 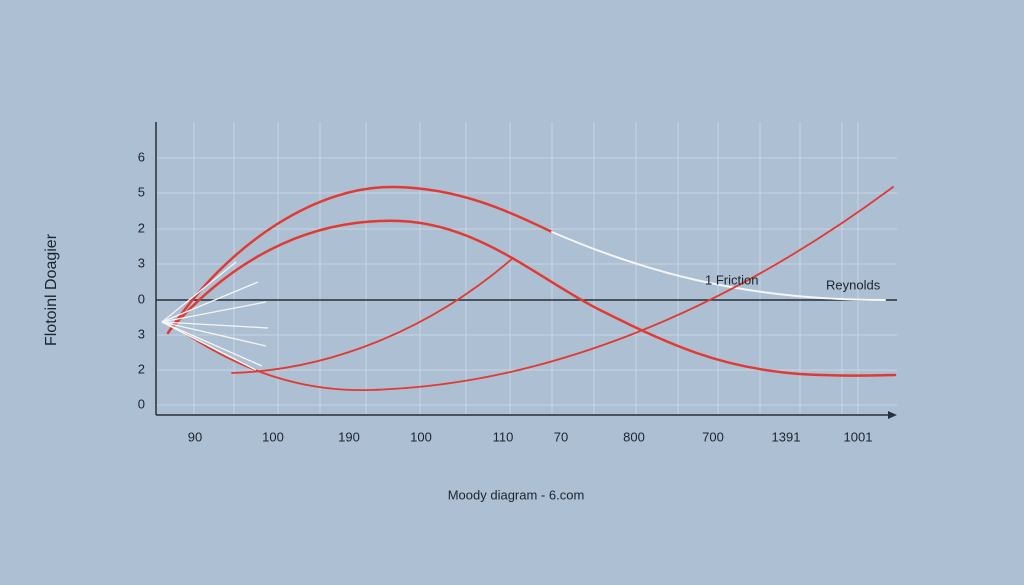 What do you see at coordinates (195, 436) in the screenshot?
I see `x-tick-label: 90` at bounding box center [195, 436].